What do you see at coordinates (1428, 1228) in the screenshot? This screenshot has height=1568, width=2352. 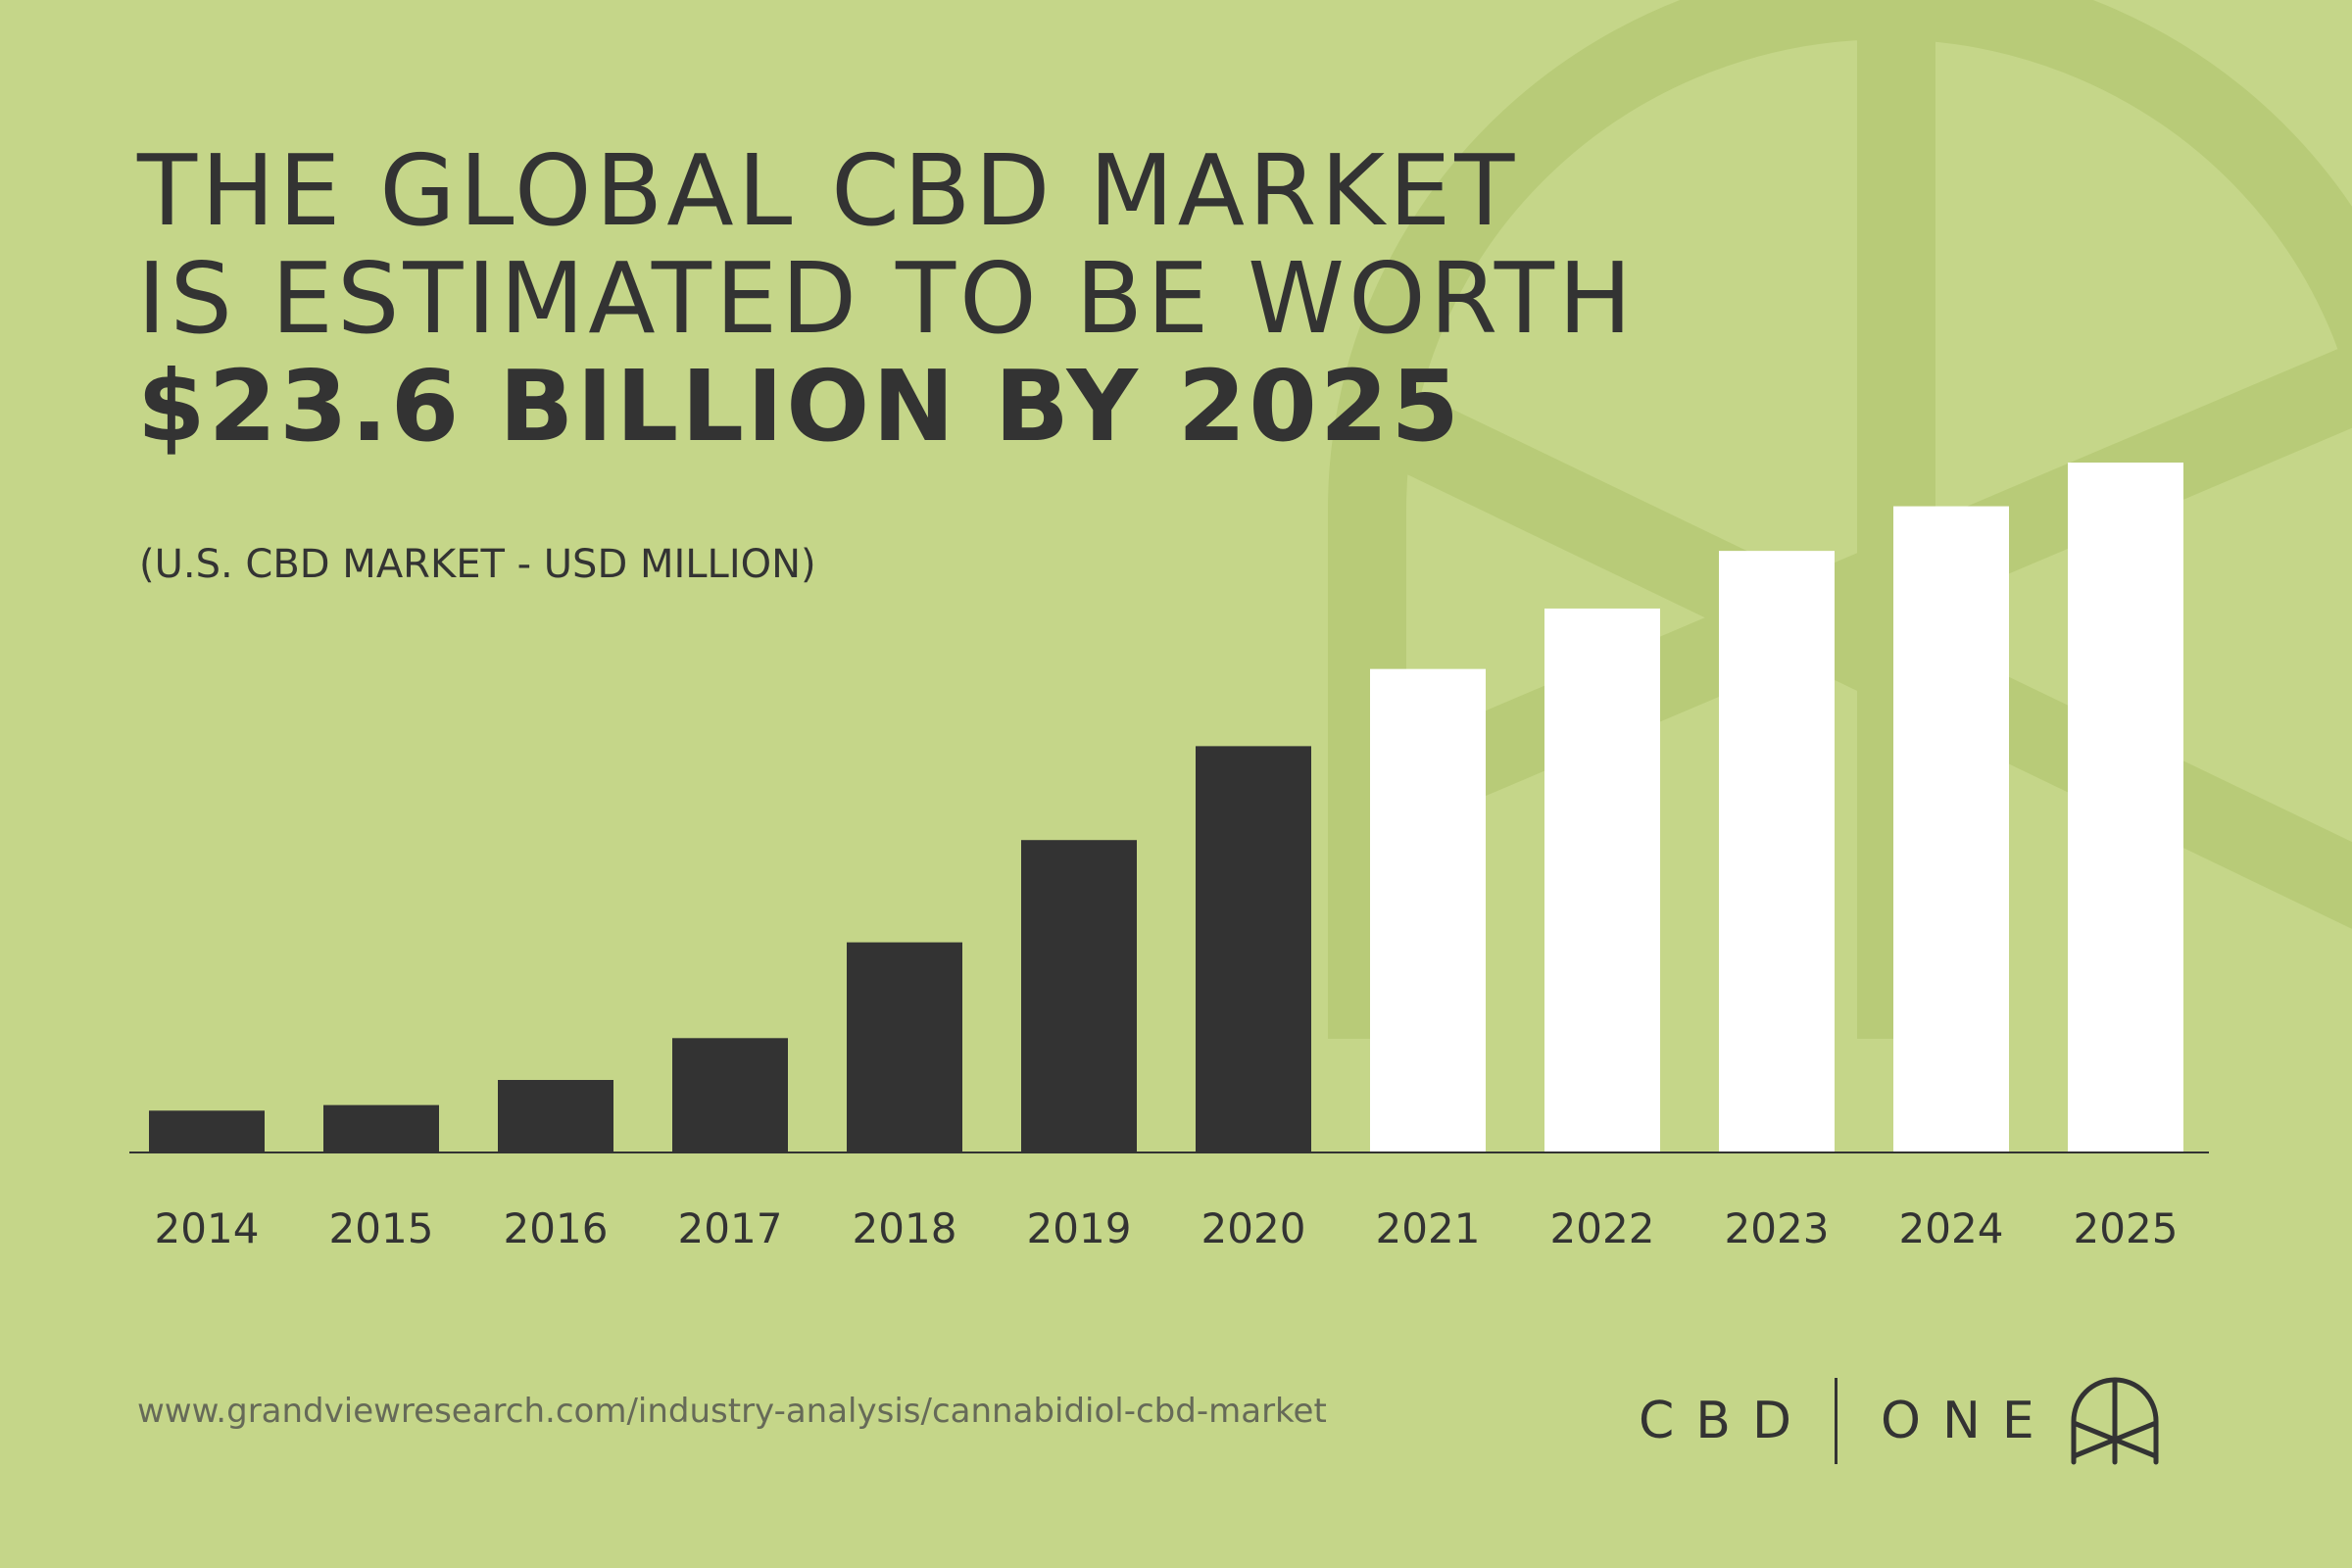 I see `x-tick-label-2021: 2021` at bounding box center [1428, 1228].